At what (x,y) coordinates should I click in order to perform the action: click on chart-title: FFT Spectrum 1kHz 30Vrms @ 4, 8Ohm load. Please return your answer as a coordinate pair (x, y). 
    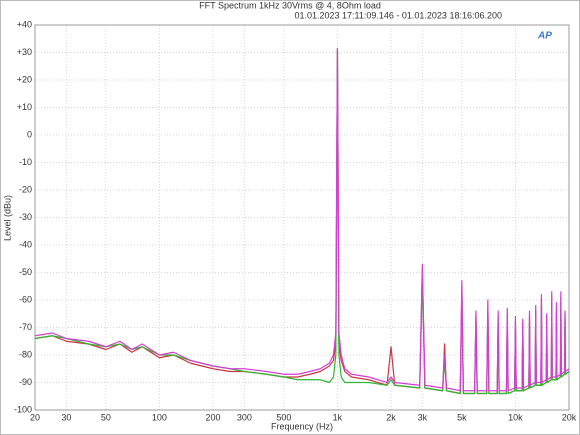
    Looking at the image, I should click on (290, 5).